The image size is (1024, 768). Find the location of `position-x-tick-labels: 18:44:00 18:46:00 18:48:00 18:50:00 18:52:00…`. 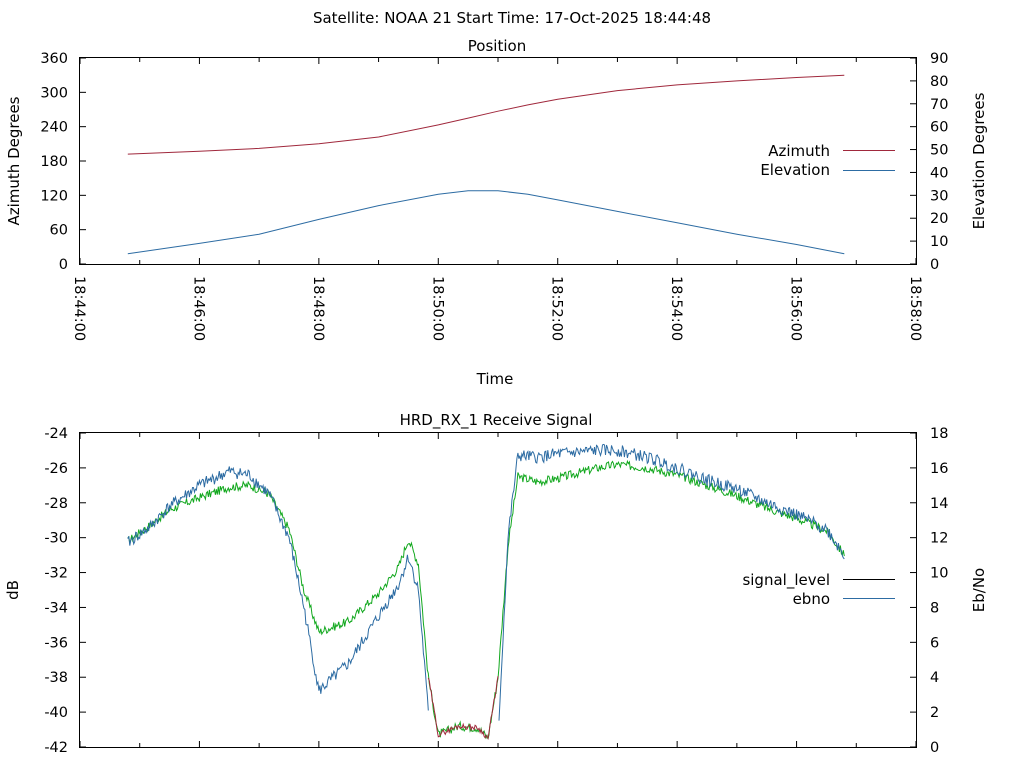

position-x-tick-labels: 18:44:00 18:46:00 18:48:00 18:50:00 18:52:00… is located at coordinates (497, 308).